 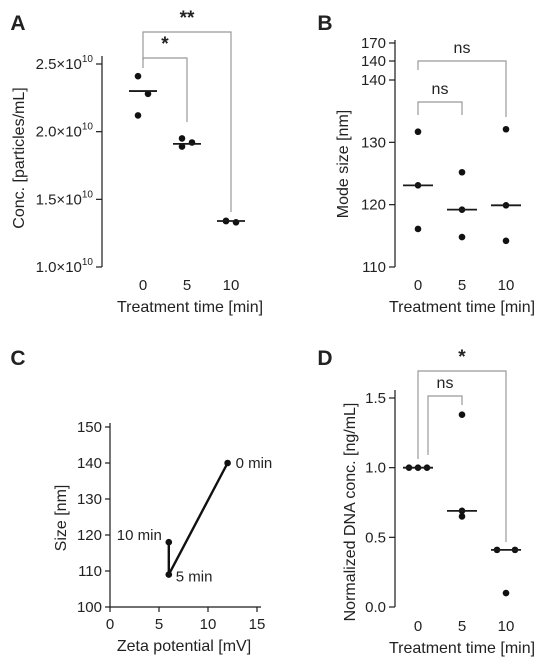 What do you see at coordinates (187, 18) in the screenshot?
I see `sig-a-0-10-label: **` at bounding box center [187, 18].